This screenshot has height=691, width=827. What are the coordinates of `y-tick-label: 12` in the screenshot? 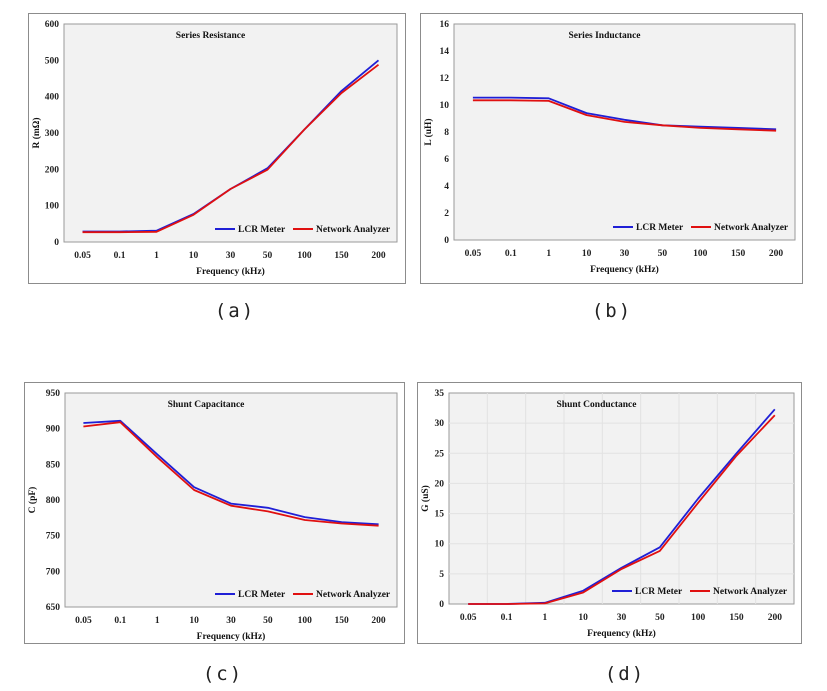 It's located at (445, 79).